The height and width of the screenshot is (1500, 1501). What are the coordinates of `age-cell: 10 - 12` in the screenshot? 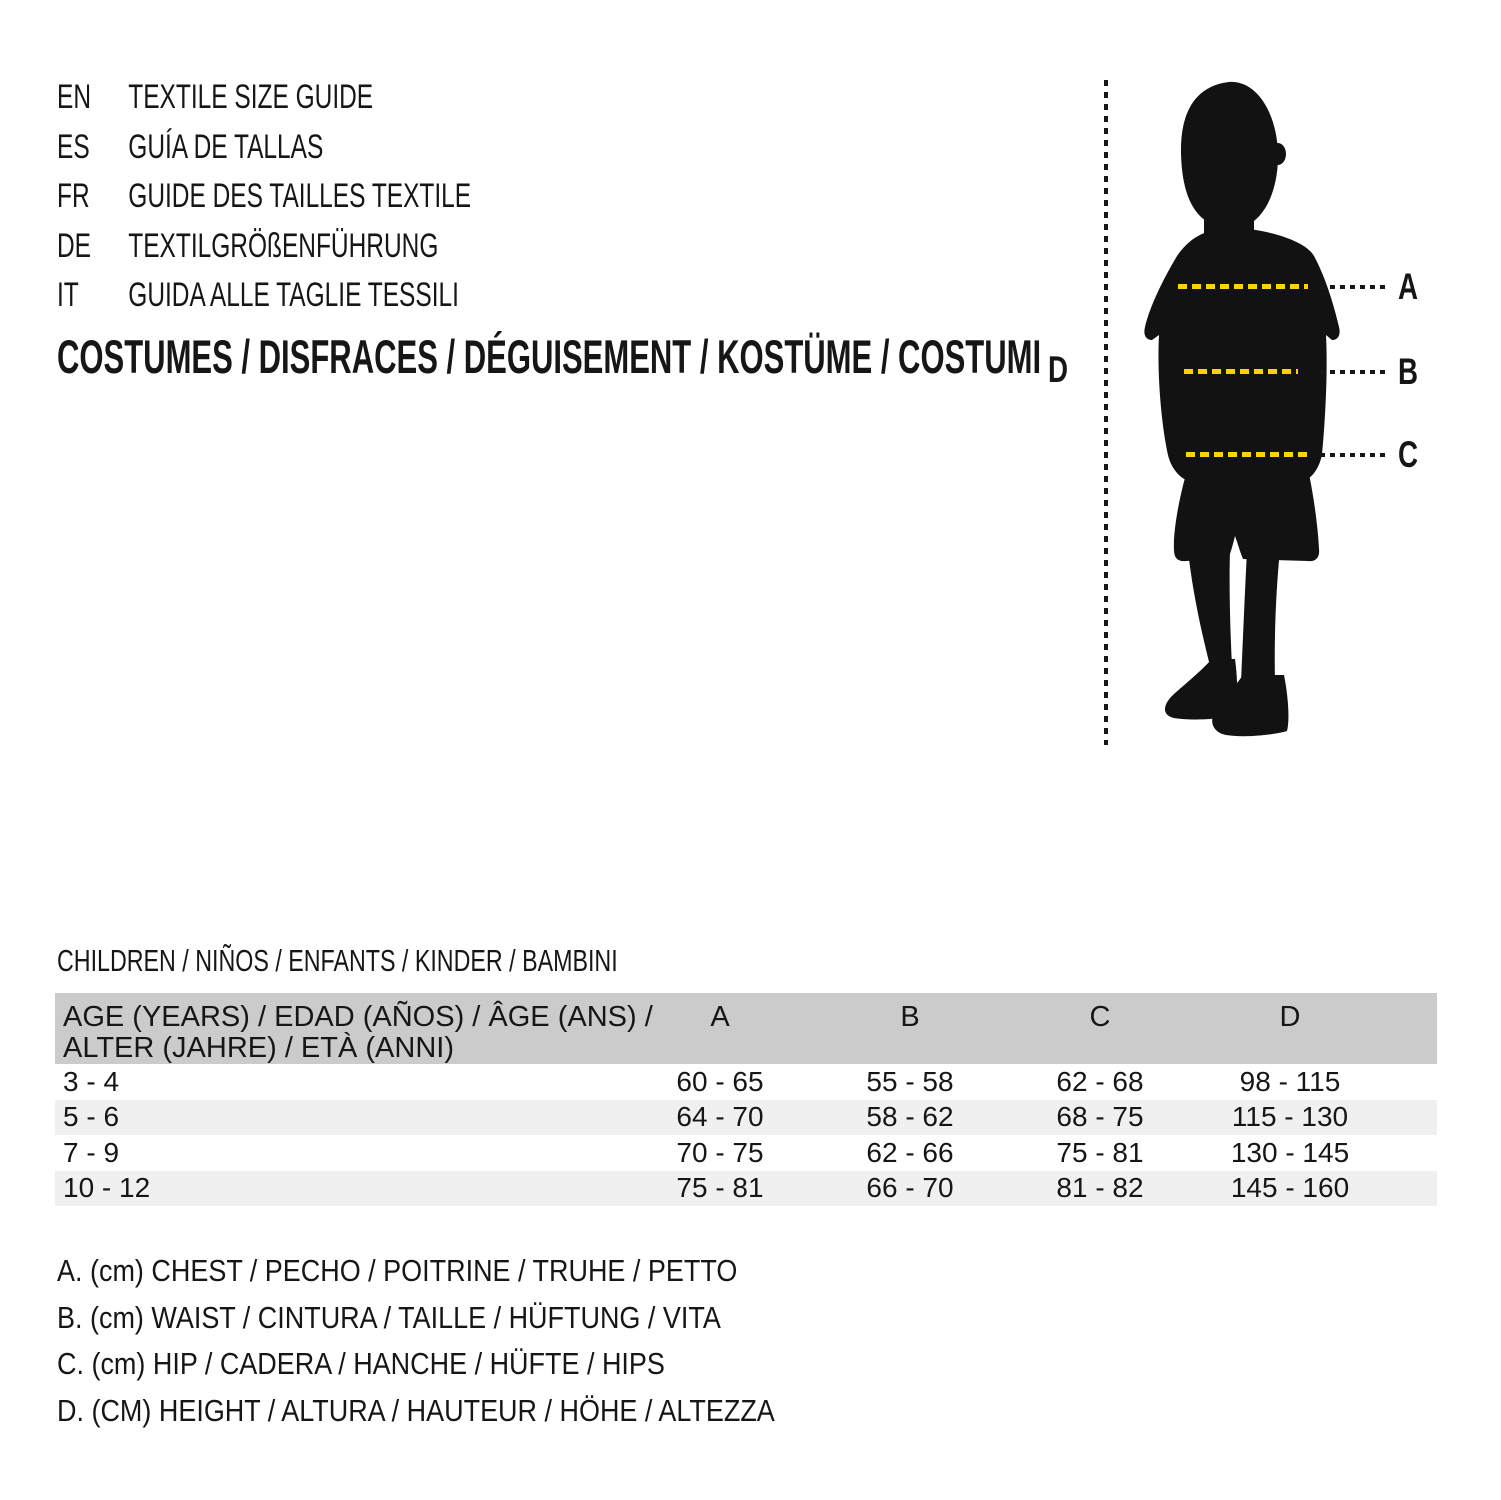 It's located at (107, 1188).